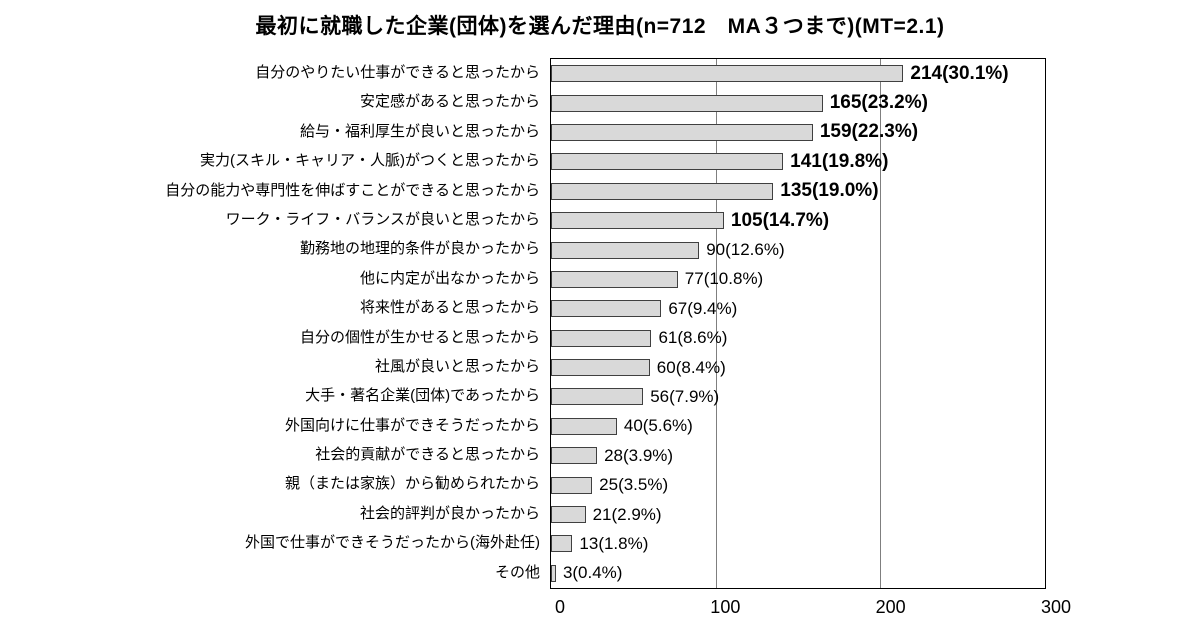 The height and width of the screenshot is (630, 1200). Describe the element at coordinates (798, 279) in the screenshot. I see `bar-row: 77(10.8%)` at that location.